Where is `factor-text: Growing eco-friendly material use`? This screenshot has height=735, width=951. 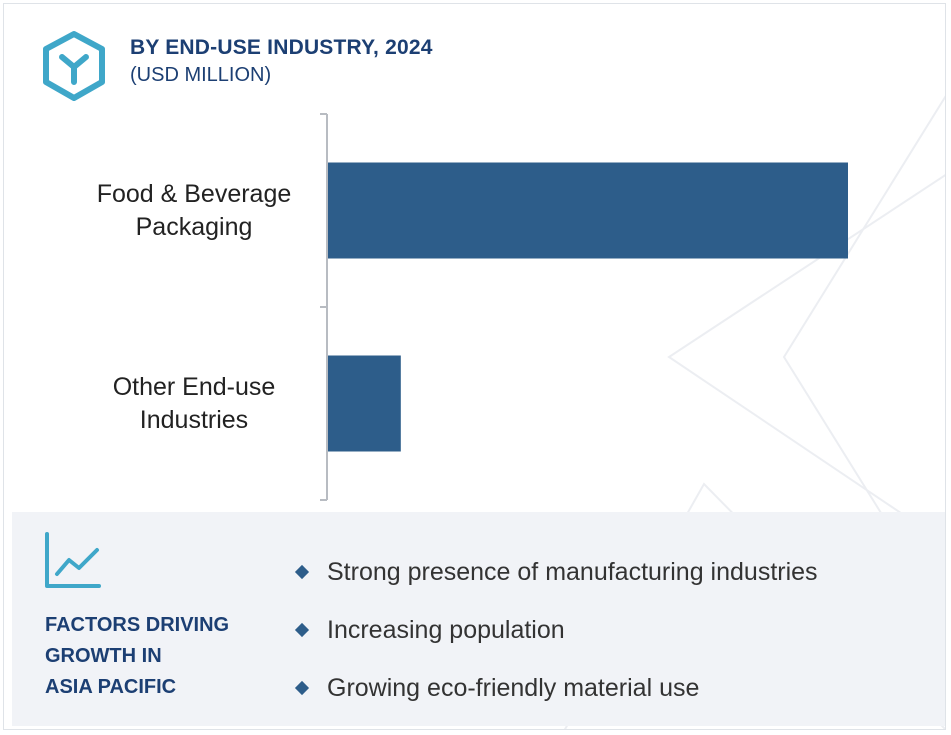
factor-text: Growing eco-friendly material use is located at coordinates (513, 687).